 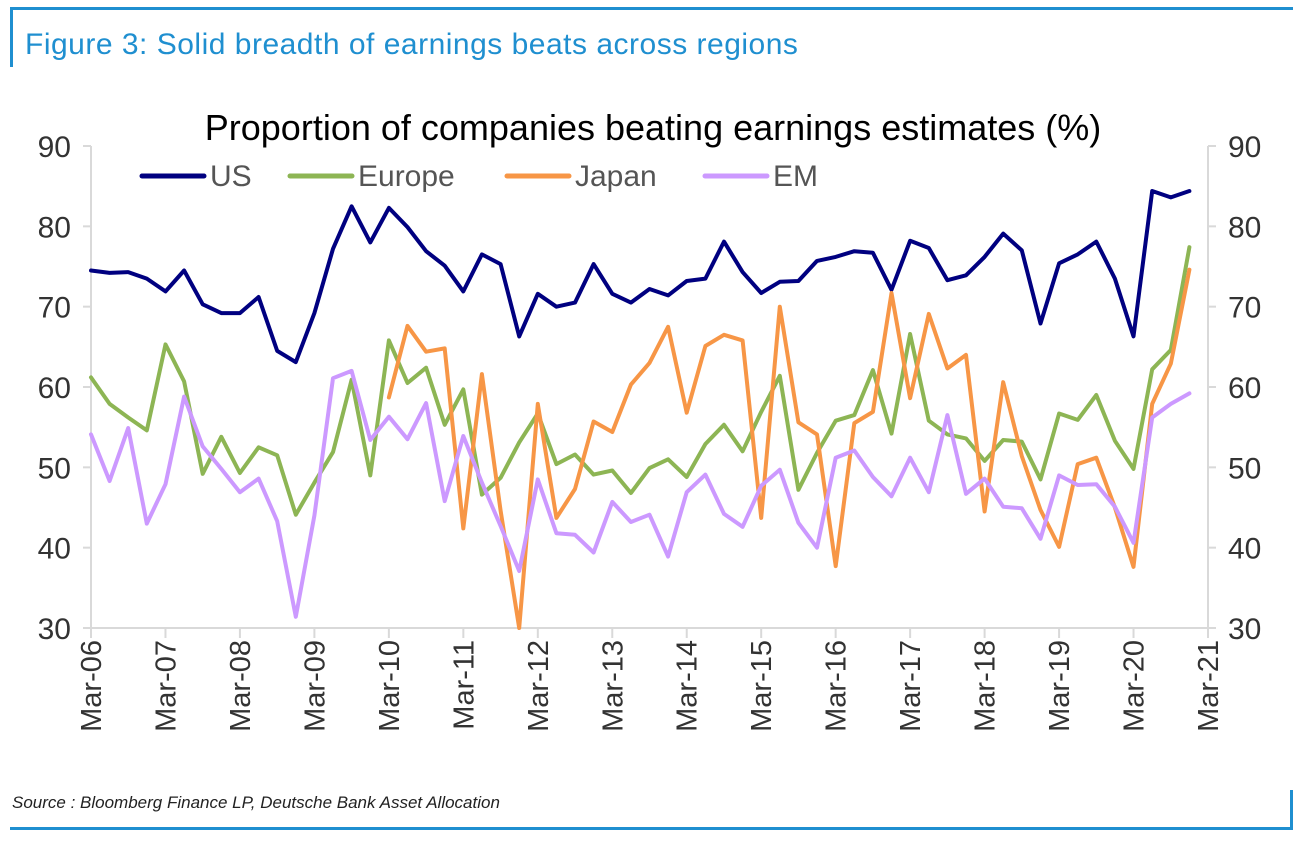 I want to click on y-tick-label-left: 40, so click(x=54, y=549).